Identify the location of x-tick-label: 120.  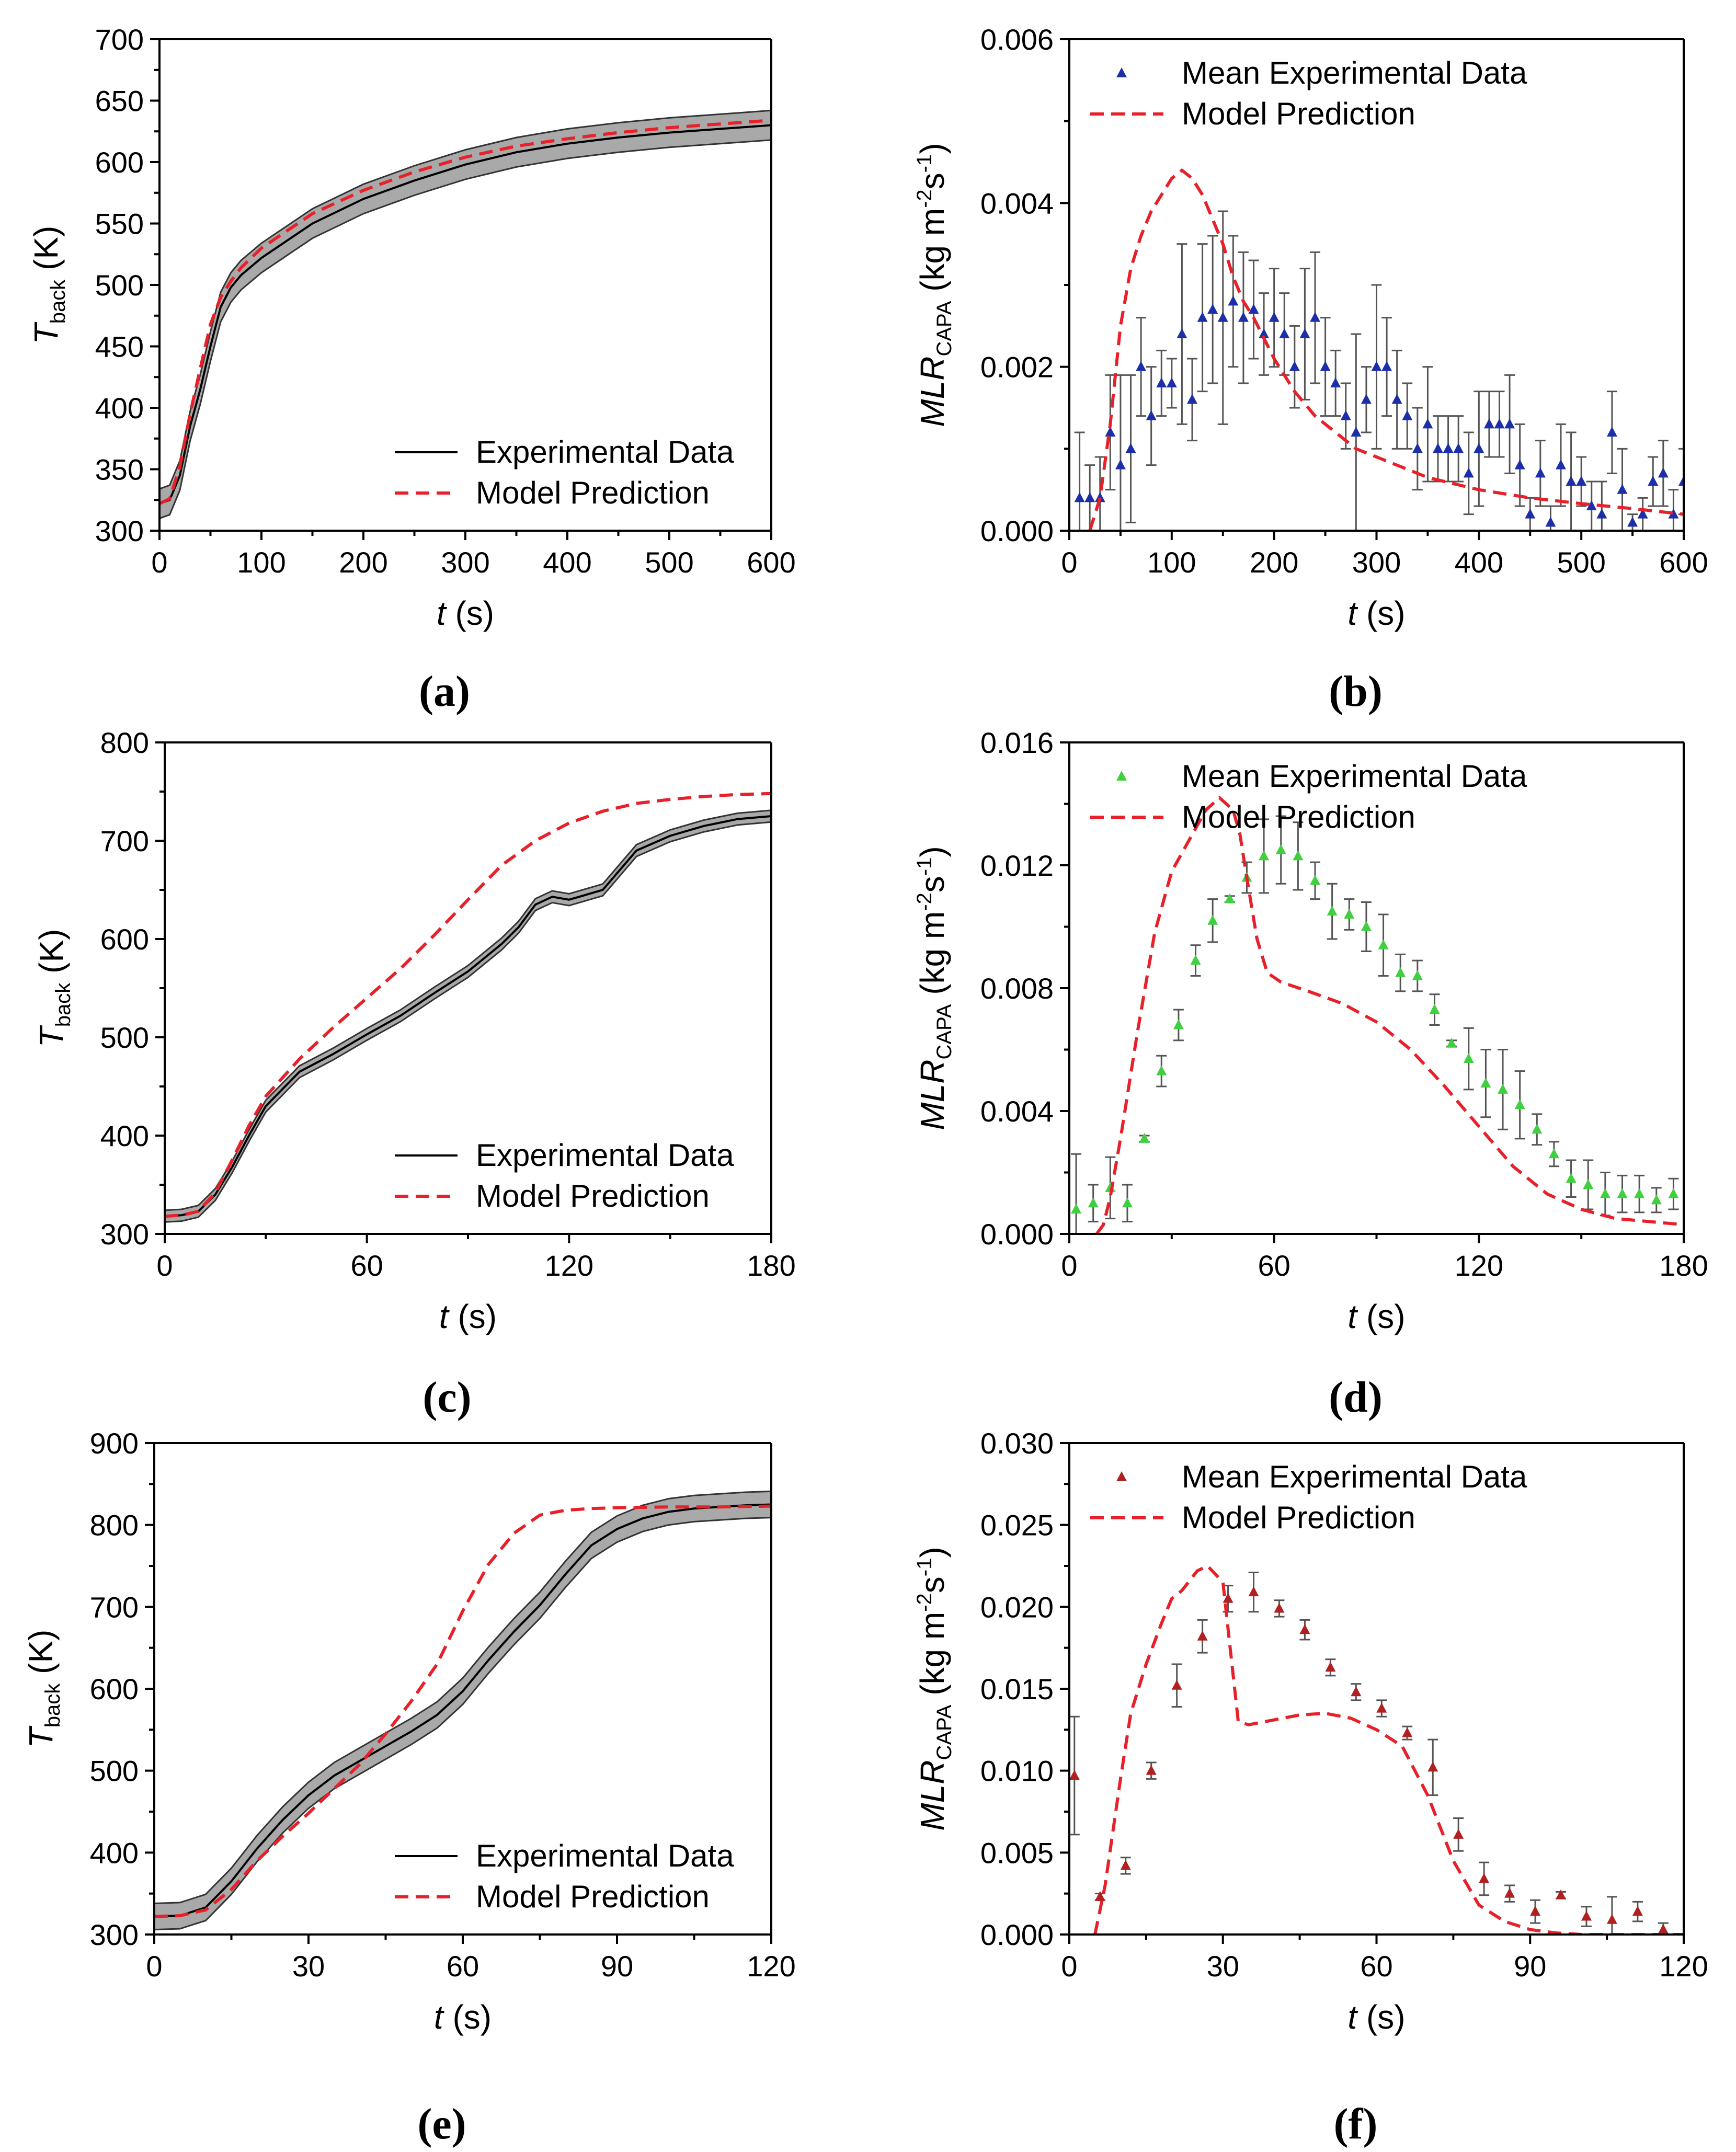
(569, 1265).